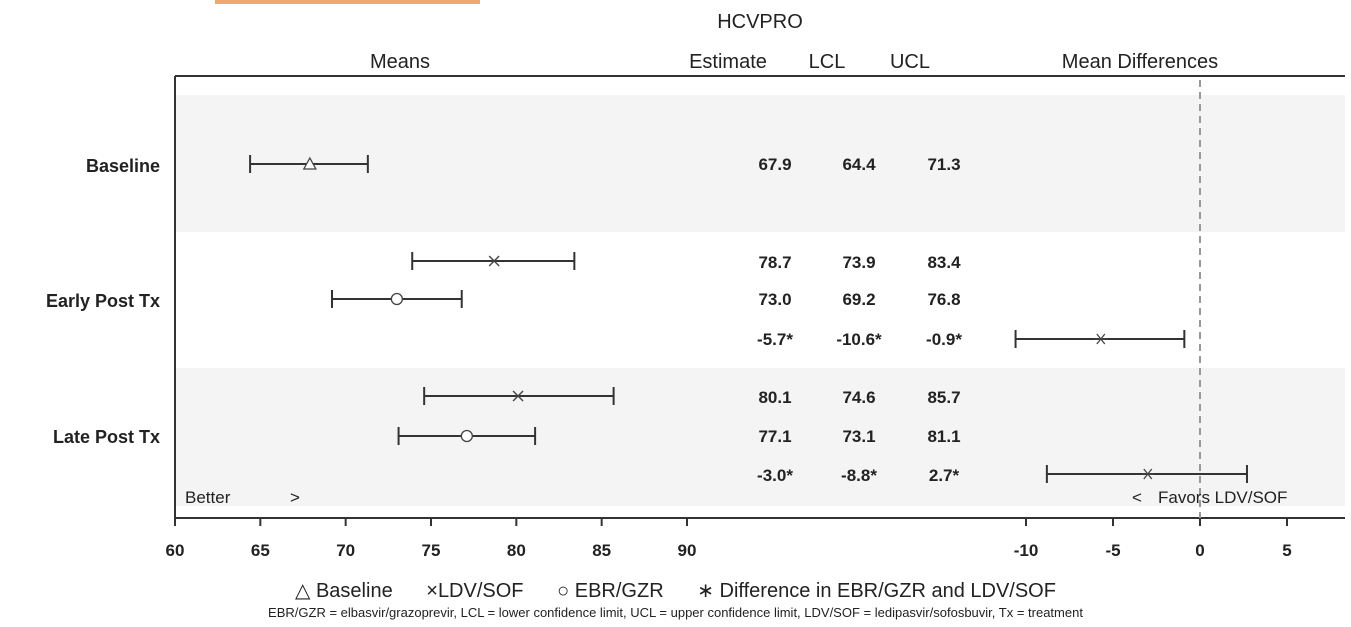 The width and height of the screenshot is (1351, 627). Describe the element at coordinates (910, 62) in the screenshot. I see `header-ucl: UCL` at that location.